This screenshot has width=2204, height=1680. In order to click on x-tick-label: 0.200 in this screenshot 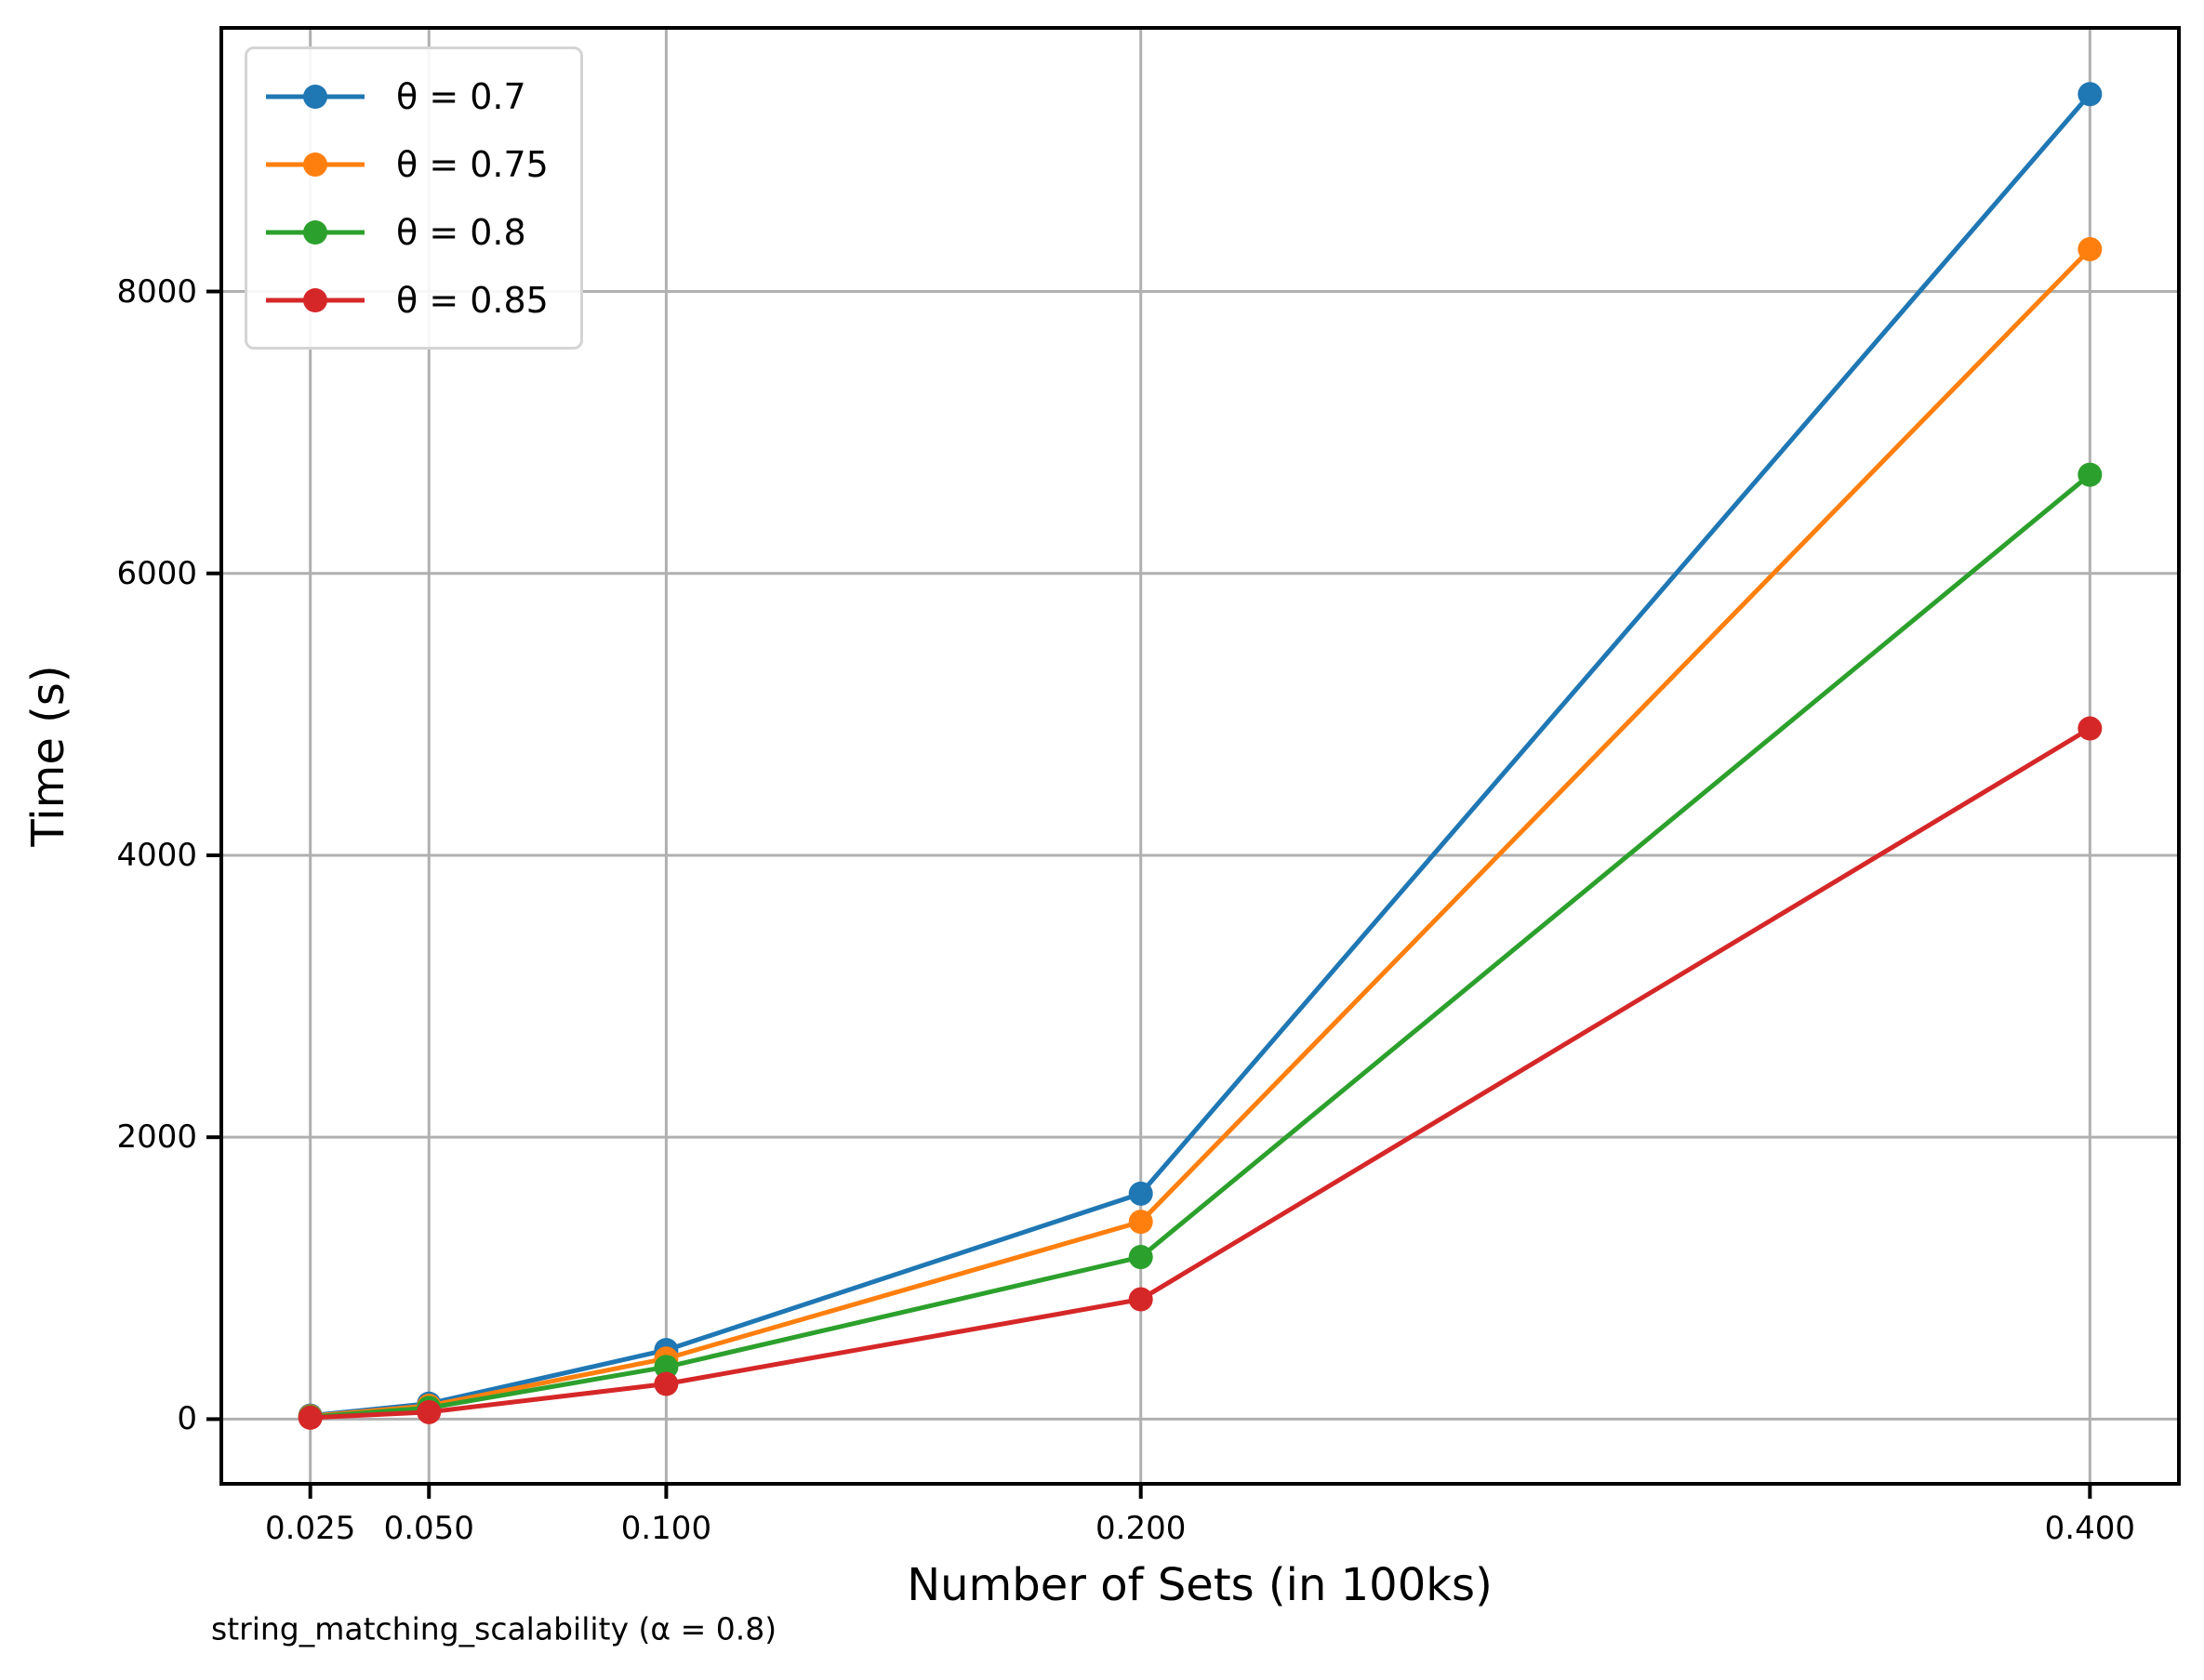, I will do `click(1141, 1528)`.